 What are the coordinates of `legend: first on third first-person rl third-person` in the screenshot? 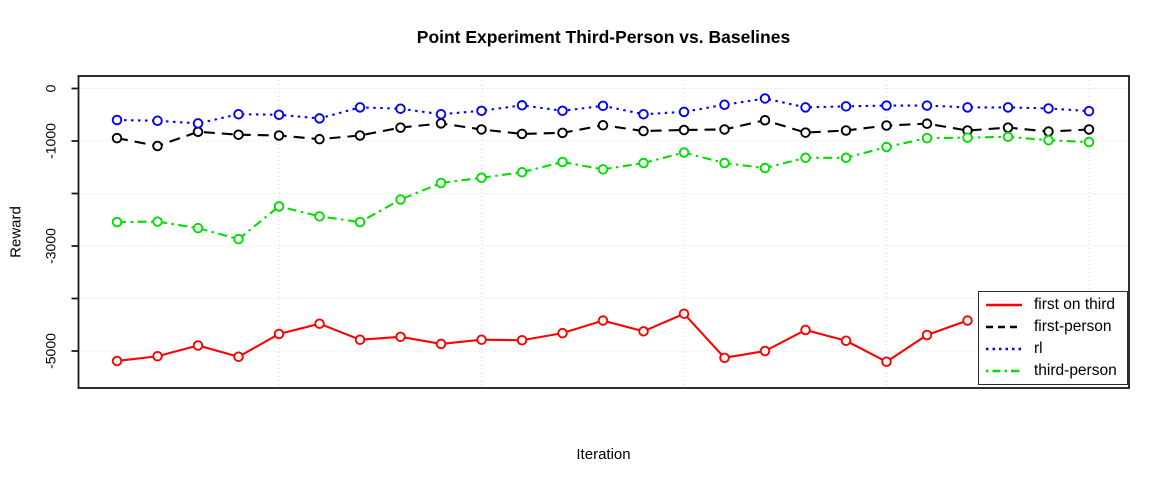 It's located at (1053, 338).